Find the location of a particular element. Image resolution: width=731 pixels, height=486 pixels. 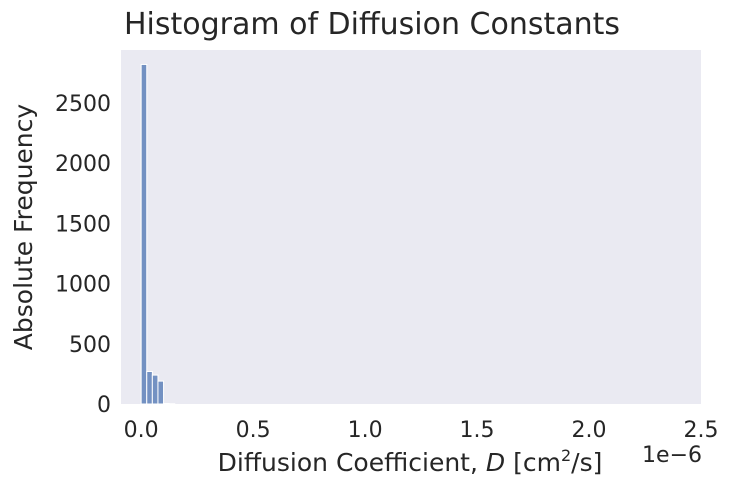

y-tick-label: 1000 is located at coordinates (83, 285).